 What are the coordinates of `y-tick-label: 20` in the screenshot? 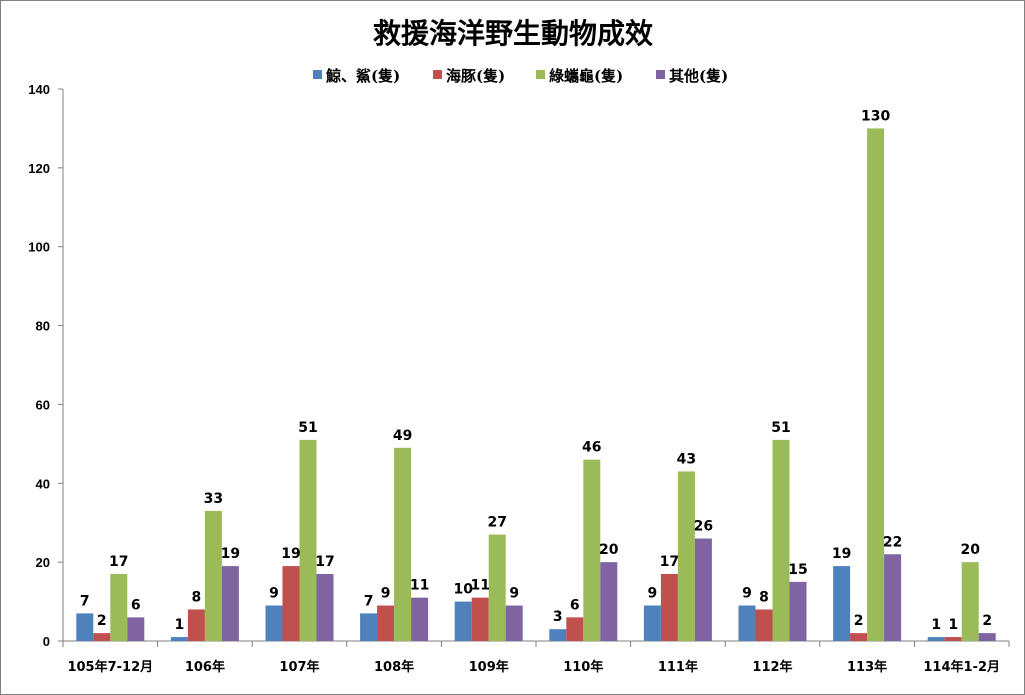 It's located at (43, 562).